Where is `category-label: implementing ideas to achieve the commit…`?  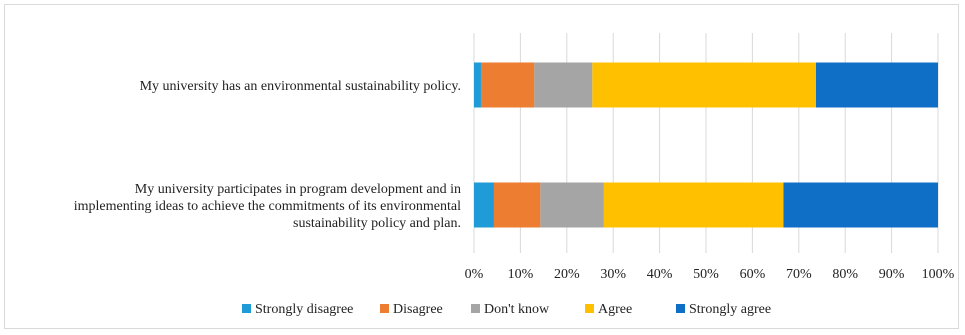 category-label: implementing ideas to achieve the commit… is located at coordinates (267, 206).